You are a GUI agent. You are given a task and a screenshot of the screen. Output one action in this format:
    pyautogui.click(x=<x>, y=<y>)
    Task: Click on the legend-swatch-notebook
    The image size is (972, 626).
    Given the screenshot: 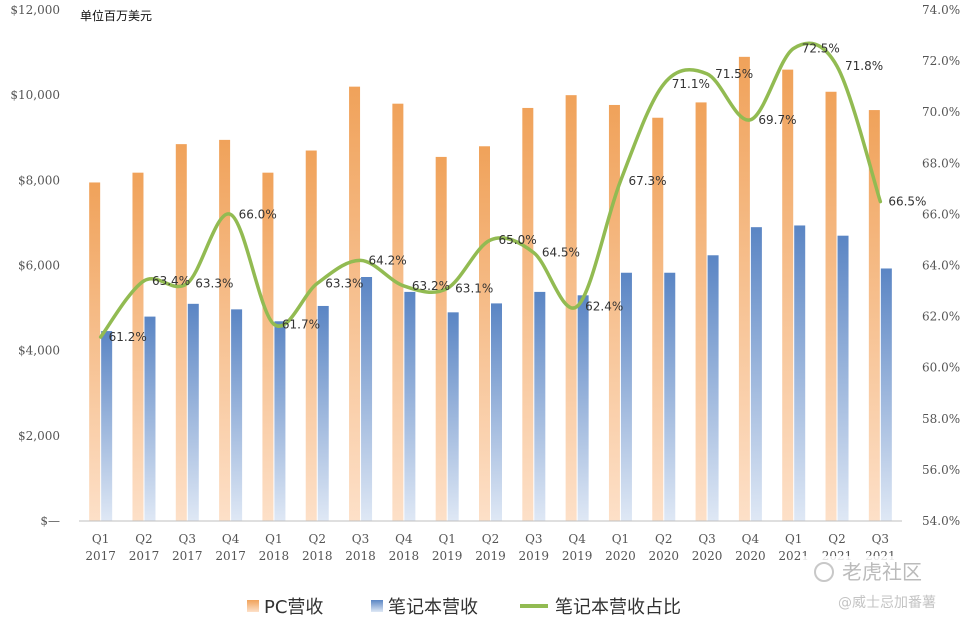 What is the action you would take?
    pyautogui.click(x=377, y=606)
    